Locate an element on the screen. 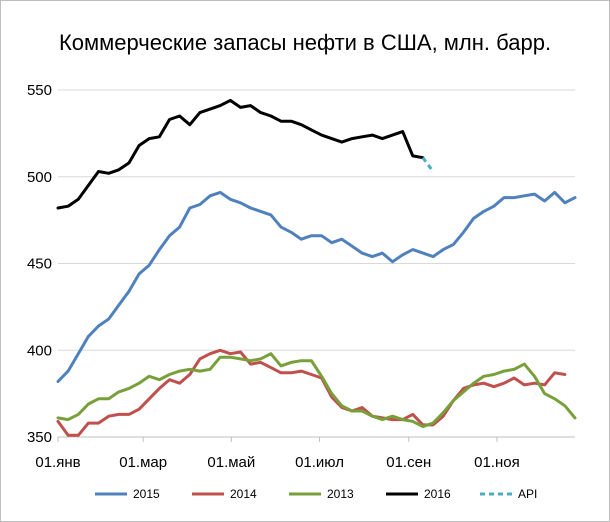  series-line-2013 is located at coordinates (316, 390).